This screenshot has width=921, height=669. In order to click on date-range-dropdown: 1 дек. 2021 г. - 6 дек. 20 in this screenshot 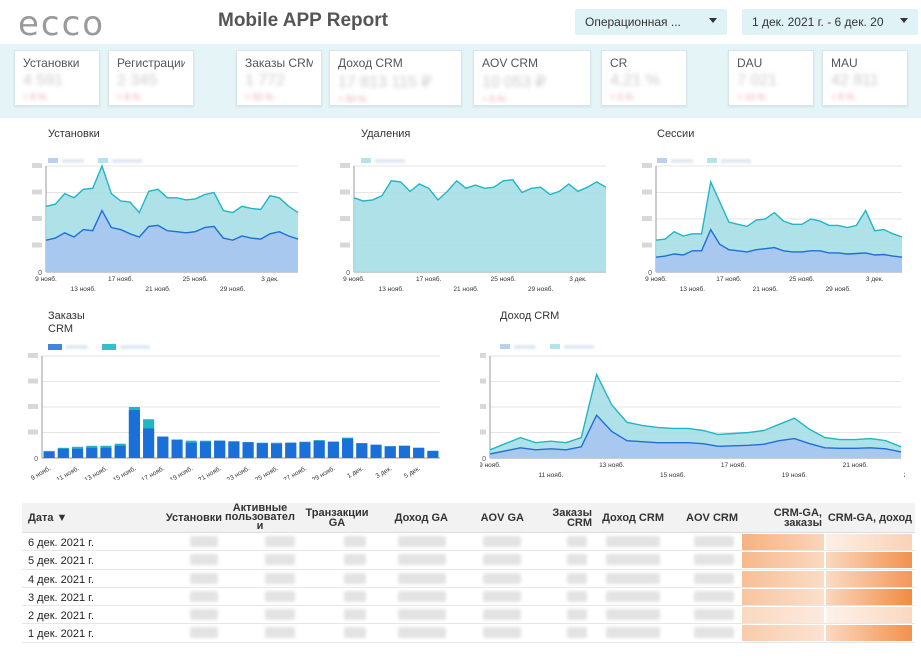, I will do `click(830, 22)`.